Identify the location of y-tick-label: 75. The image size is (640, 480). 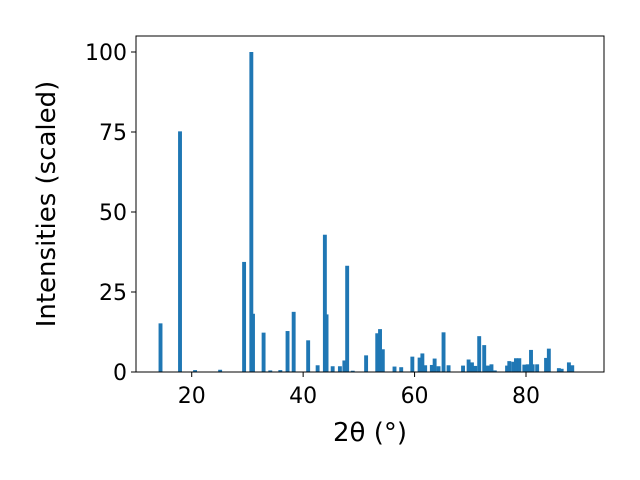
(113, 133).